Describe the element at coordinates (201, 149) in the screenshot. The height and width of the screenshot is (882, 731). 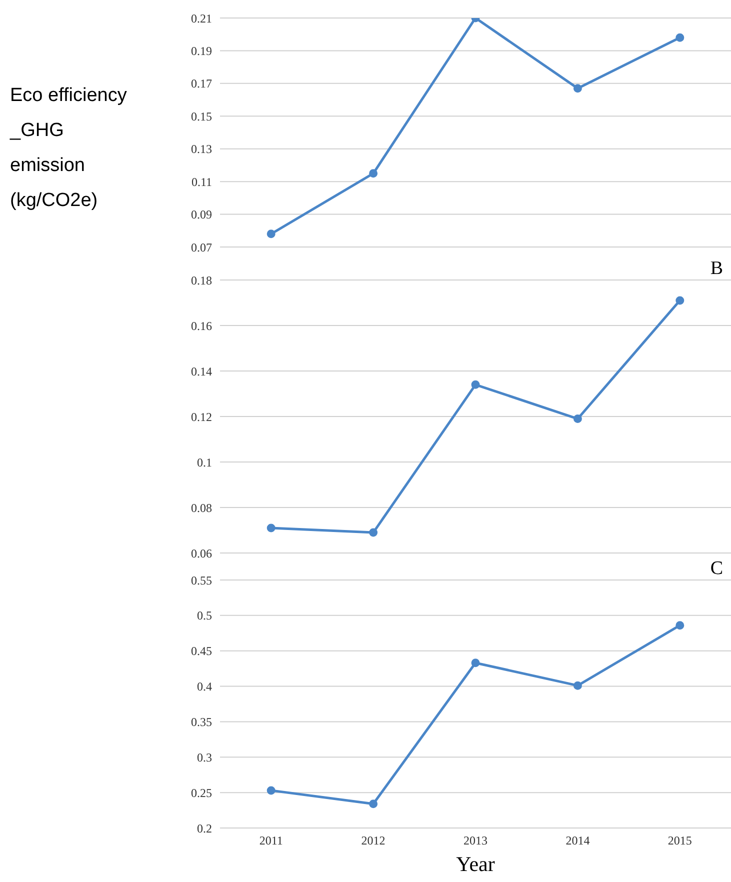
I see `y-tick-label: 0.13` at that location.